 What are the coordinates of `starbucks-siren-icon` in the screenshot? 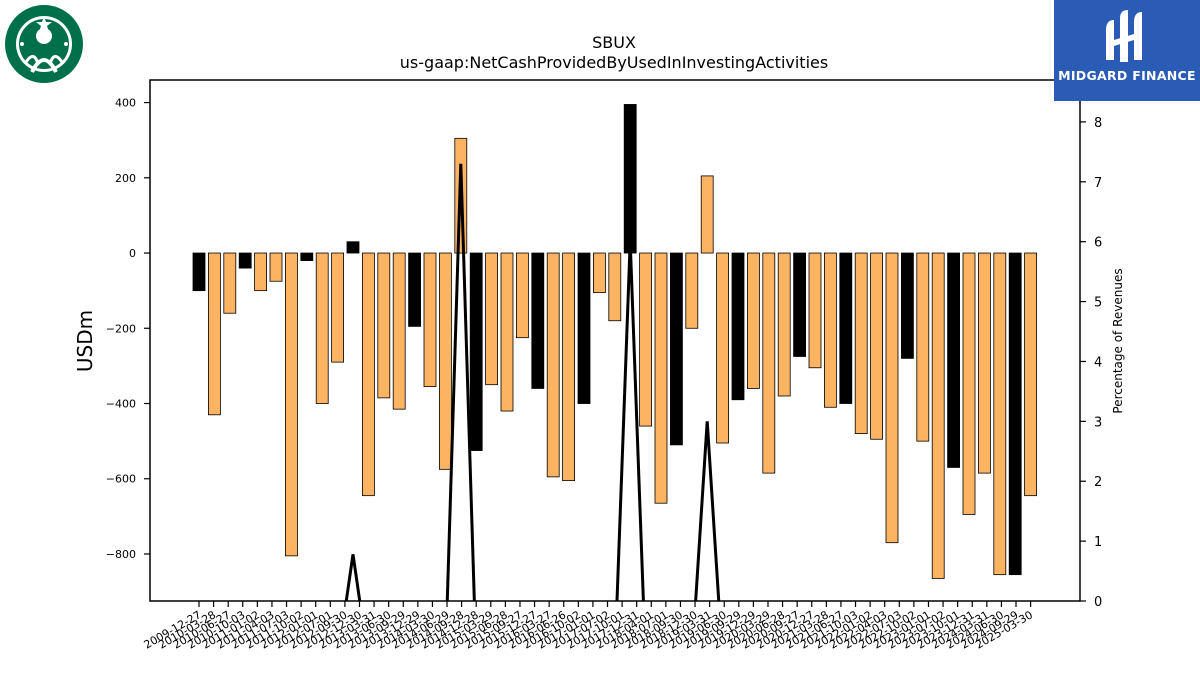 It's located at (44, 44).